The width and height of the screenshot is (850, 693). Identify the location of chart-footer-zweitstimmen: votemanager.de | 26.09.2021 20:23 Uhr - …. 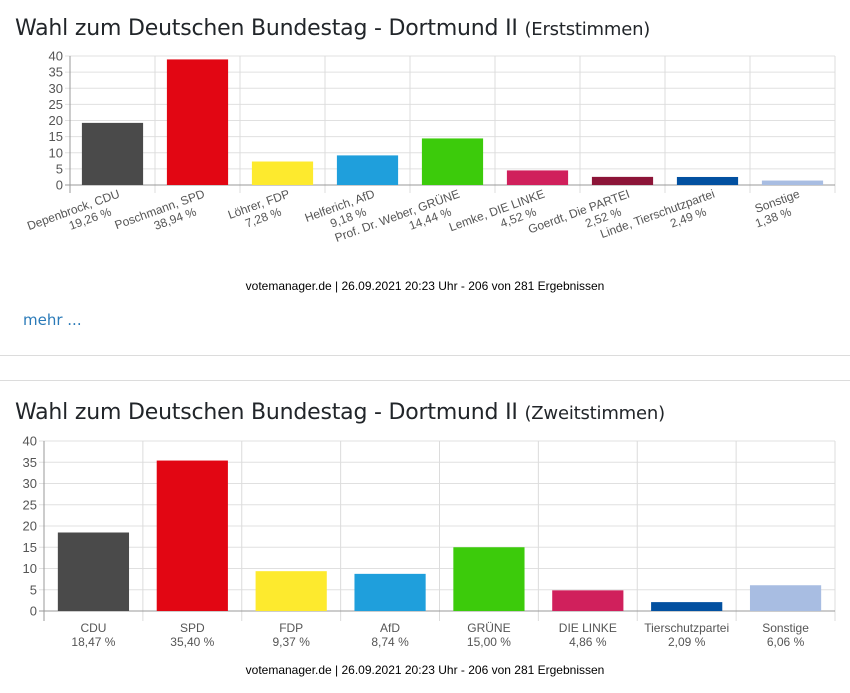
(425, 670).